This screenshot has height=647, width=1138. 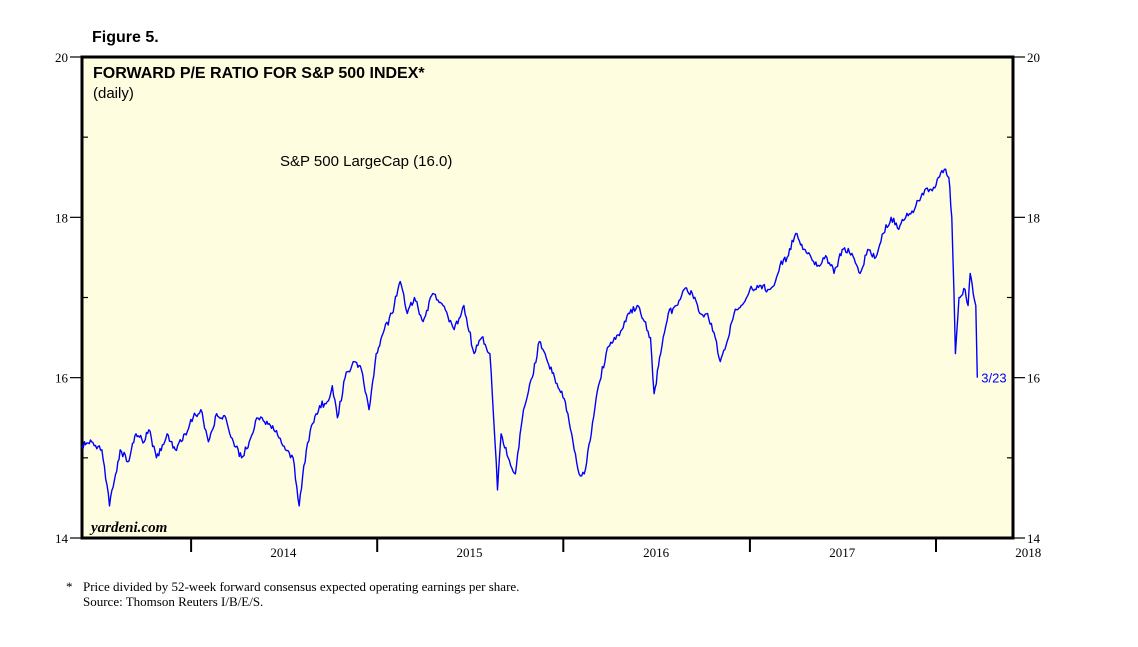 I want to click on x-axis: 2014 2015 2016 2017 2018, so click(x=615, y=549).